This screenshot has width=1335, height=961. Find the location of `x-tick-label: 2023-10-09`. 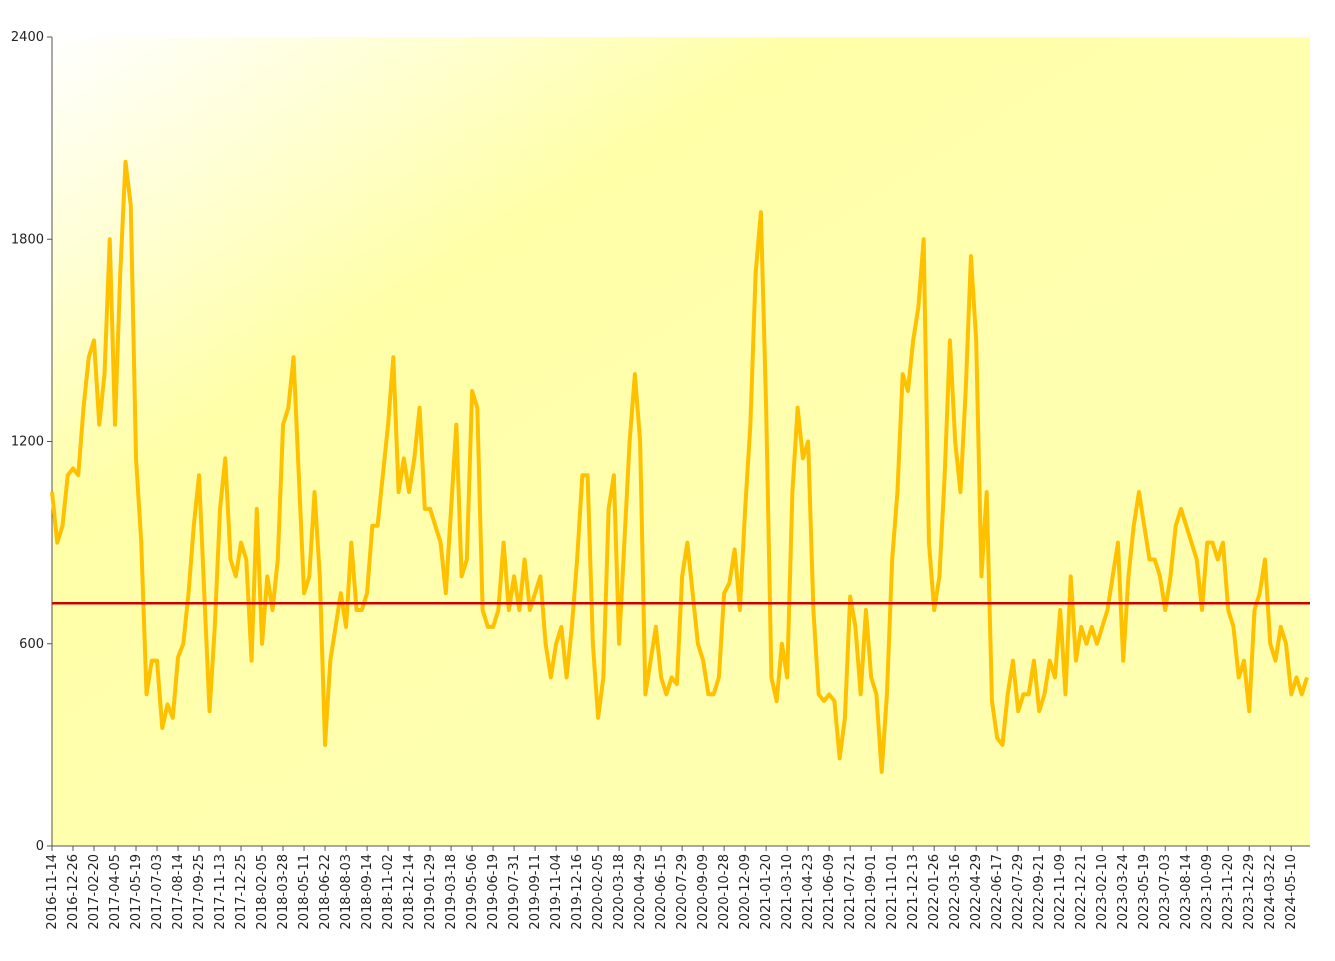

x-tick-label: 2023-10-09 is located at coordinates (1207, 892).